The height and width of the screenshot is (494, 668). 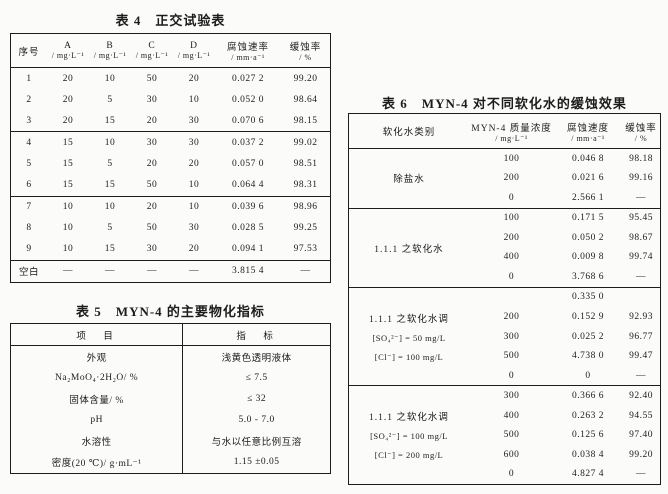 I want to click on table-row: 水溶性 与水以任意比例互溶, so click(x=170, y=441).